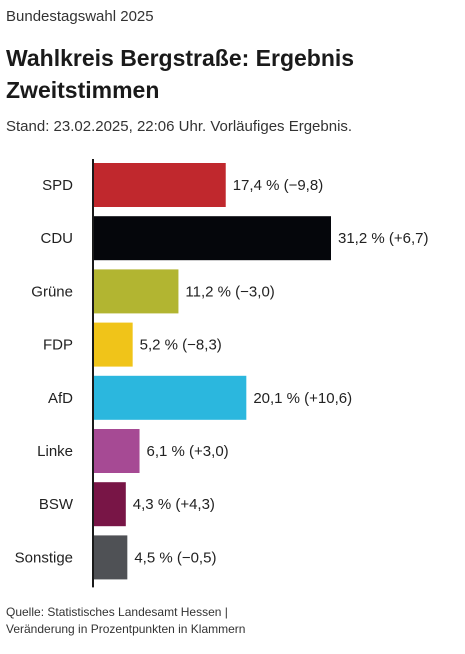 Image resolution: width=465 pixels, height=654 pixels. I want to click on category-label: BSW, so click(56, 504).